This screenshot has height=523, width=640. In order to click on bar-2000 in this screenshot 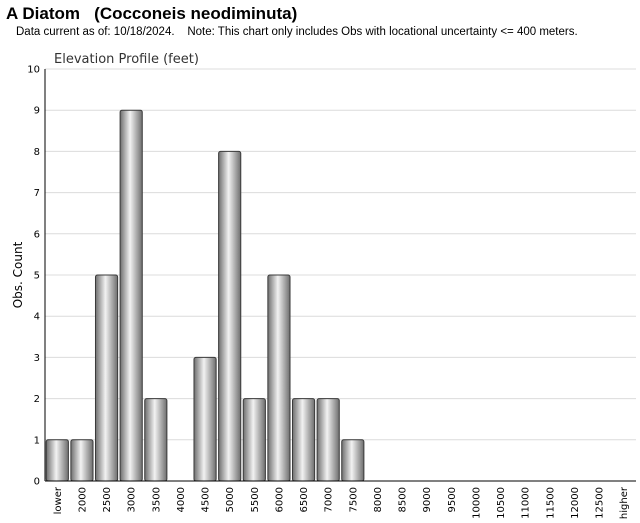, I will do `click(82, 460)`.